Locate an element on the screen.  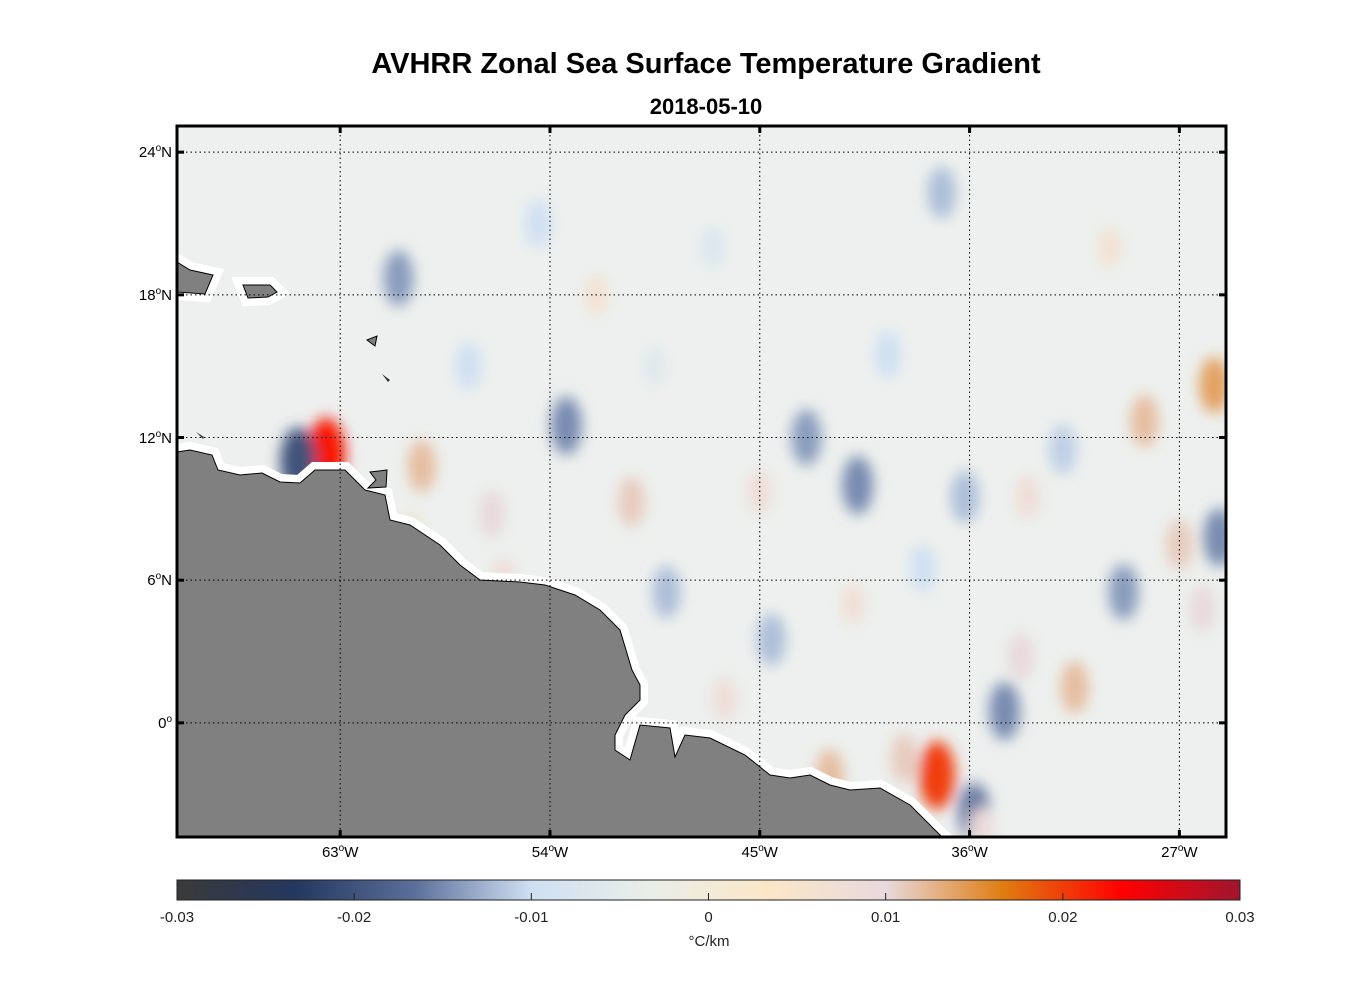
colorbar-tick-label: 0.03 is located at coordinates (1240, 917).